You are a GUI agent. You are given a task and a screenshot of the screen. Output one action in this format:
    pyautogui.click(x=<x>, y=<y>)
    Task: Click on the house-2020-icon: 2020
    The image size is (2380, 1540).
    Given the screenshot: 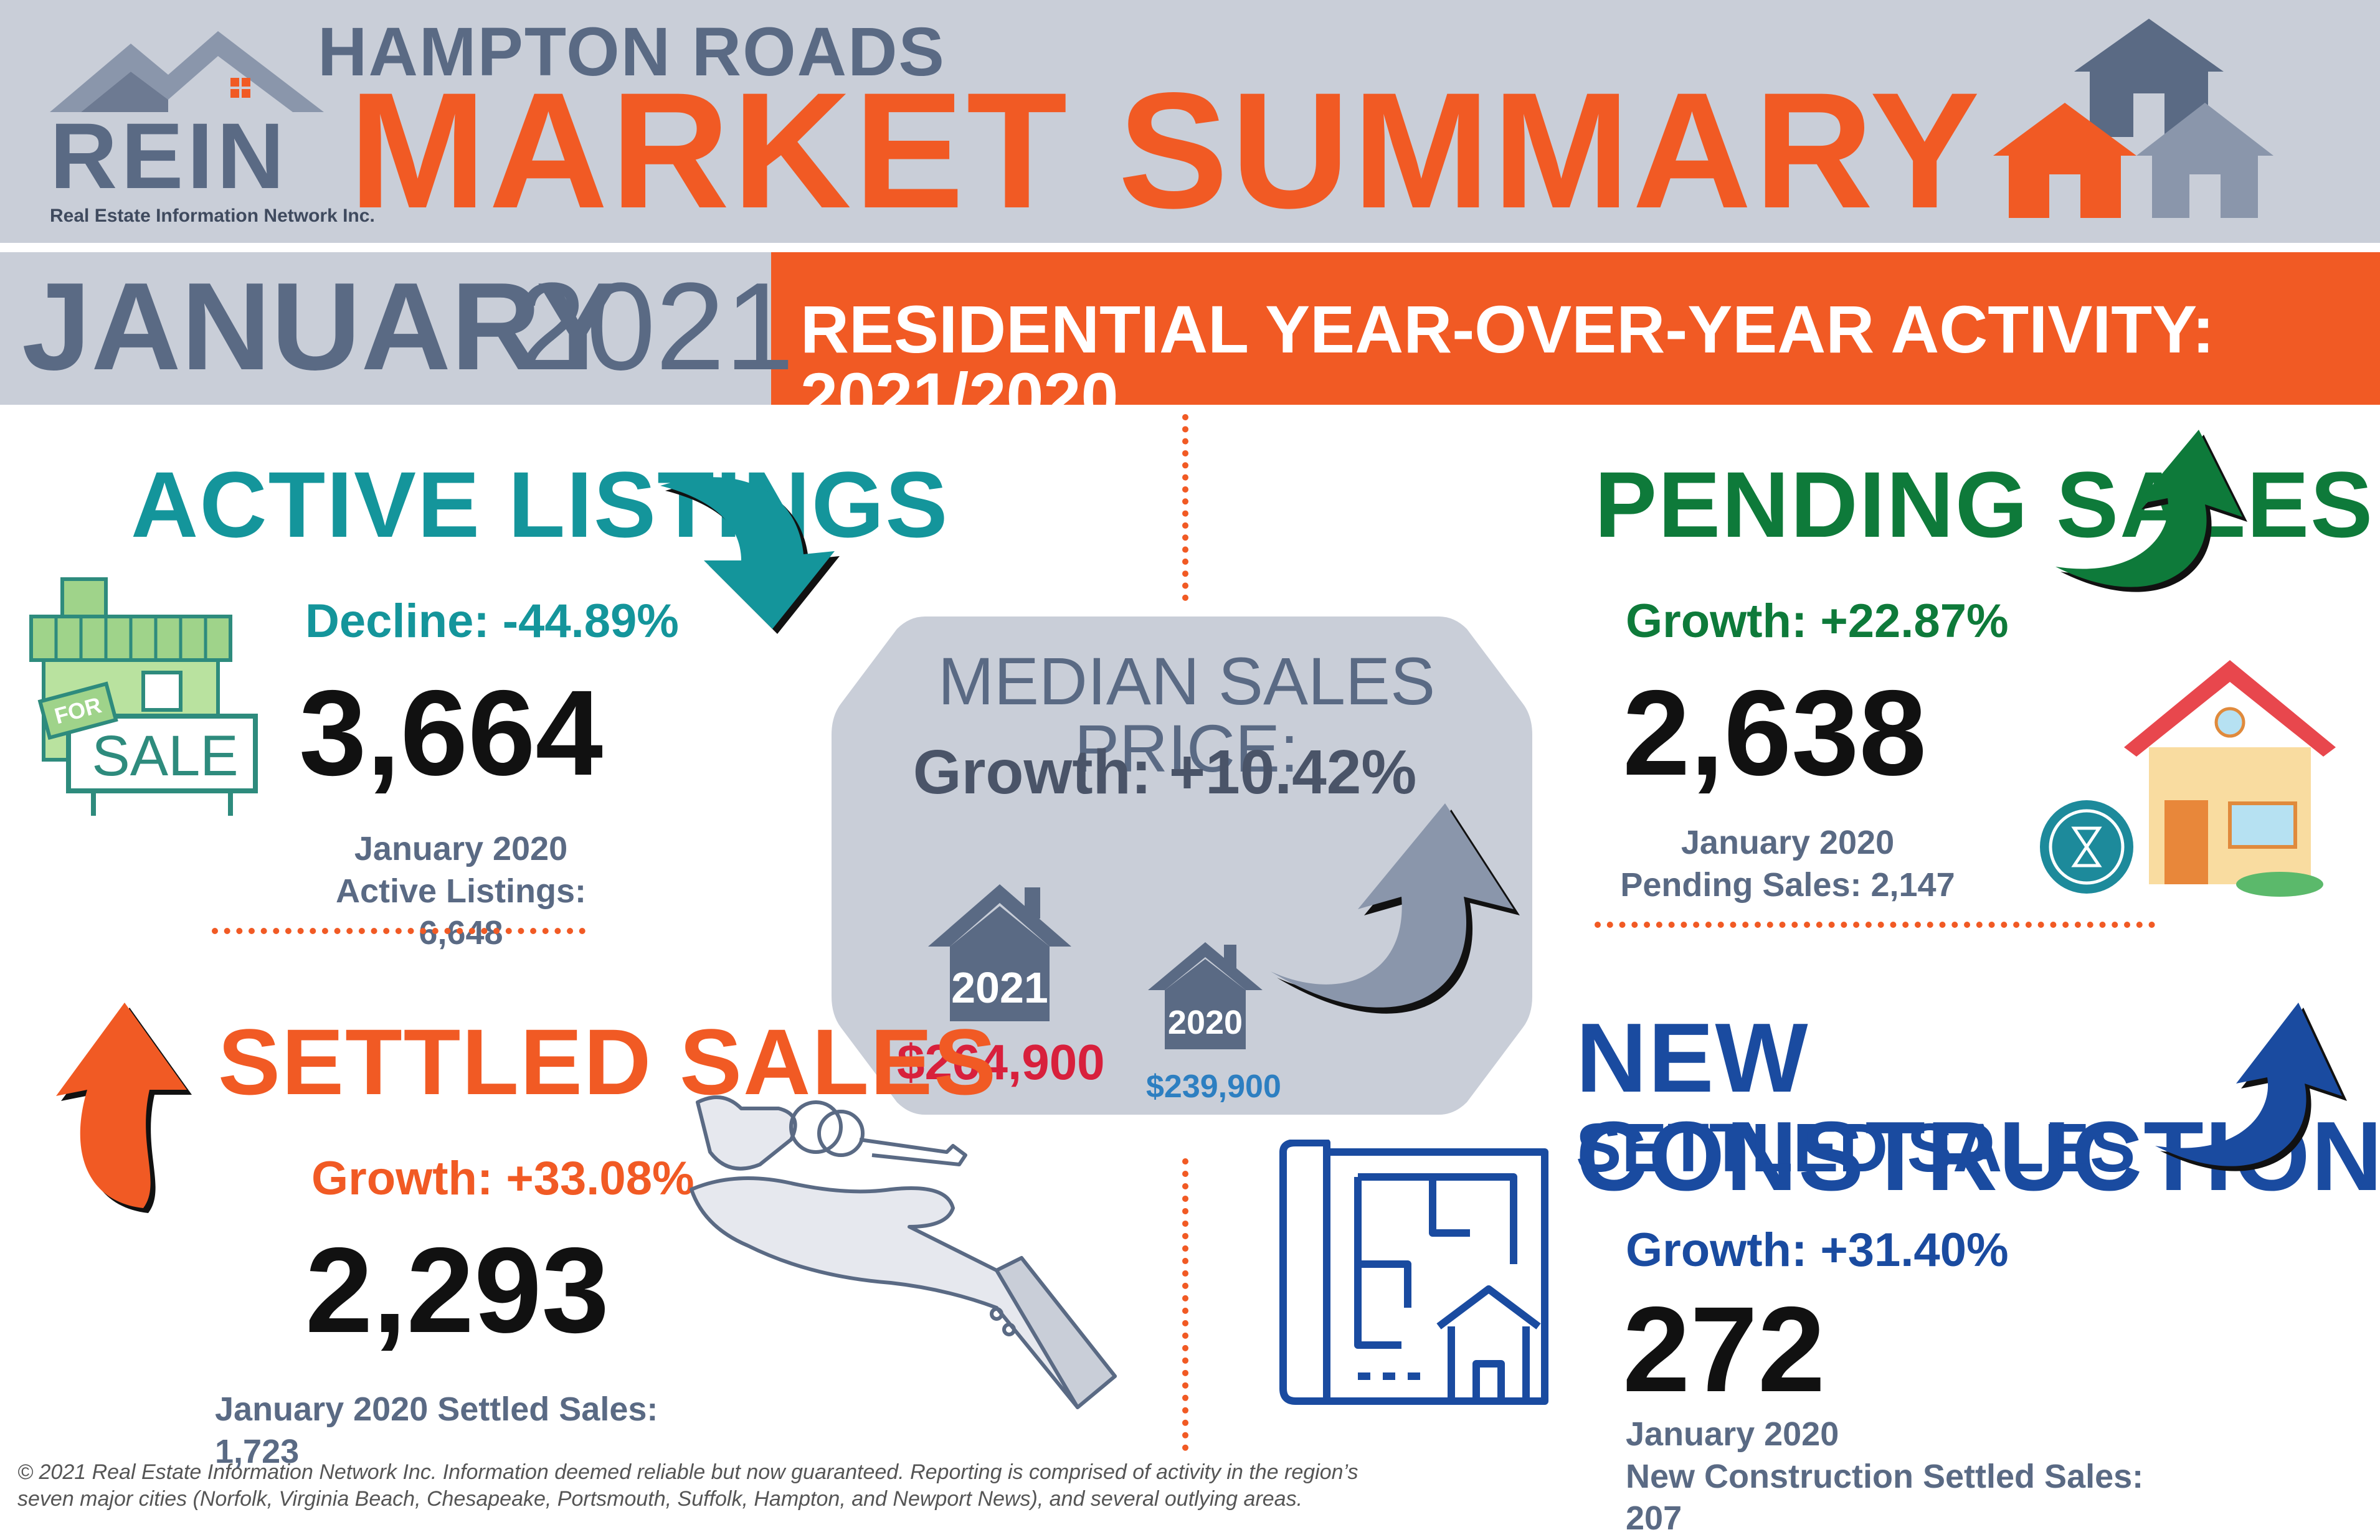 What is the action you would take?
    pyautogui.click(x=1206, y=995)
    